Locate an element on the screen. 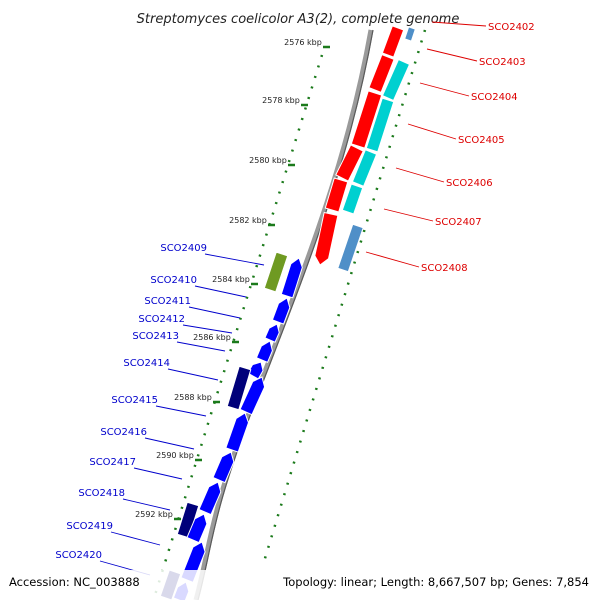 Image resolution: width=600 pixels, height=600 pixels. forward-strand-genes is located at coordinates (365, 149).